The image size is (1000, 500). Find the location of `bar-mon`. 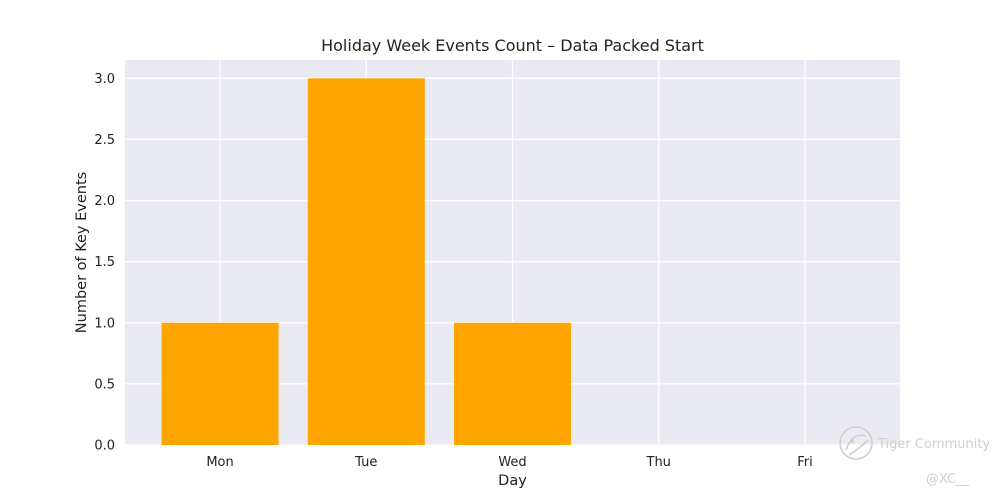

bar-mon is located at coordinates (220, 383).